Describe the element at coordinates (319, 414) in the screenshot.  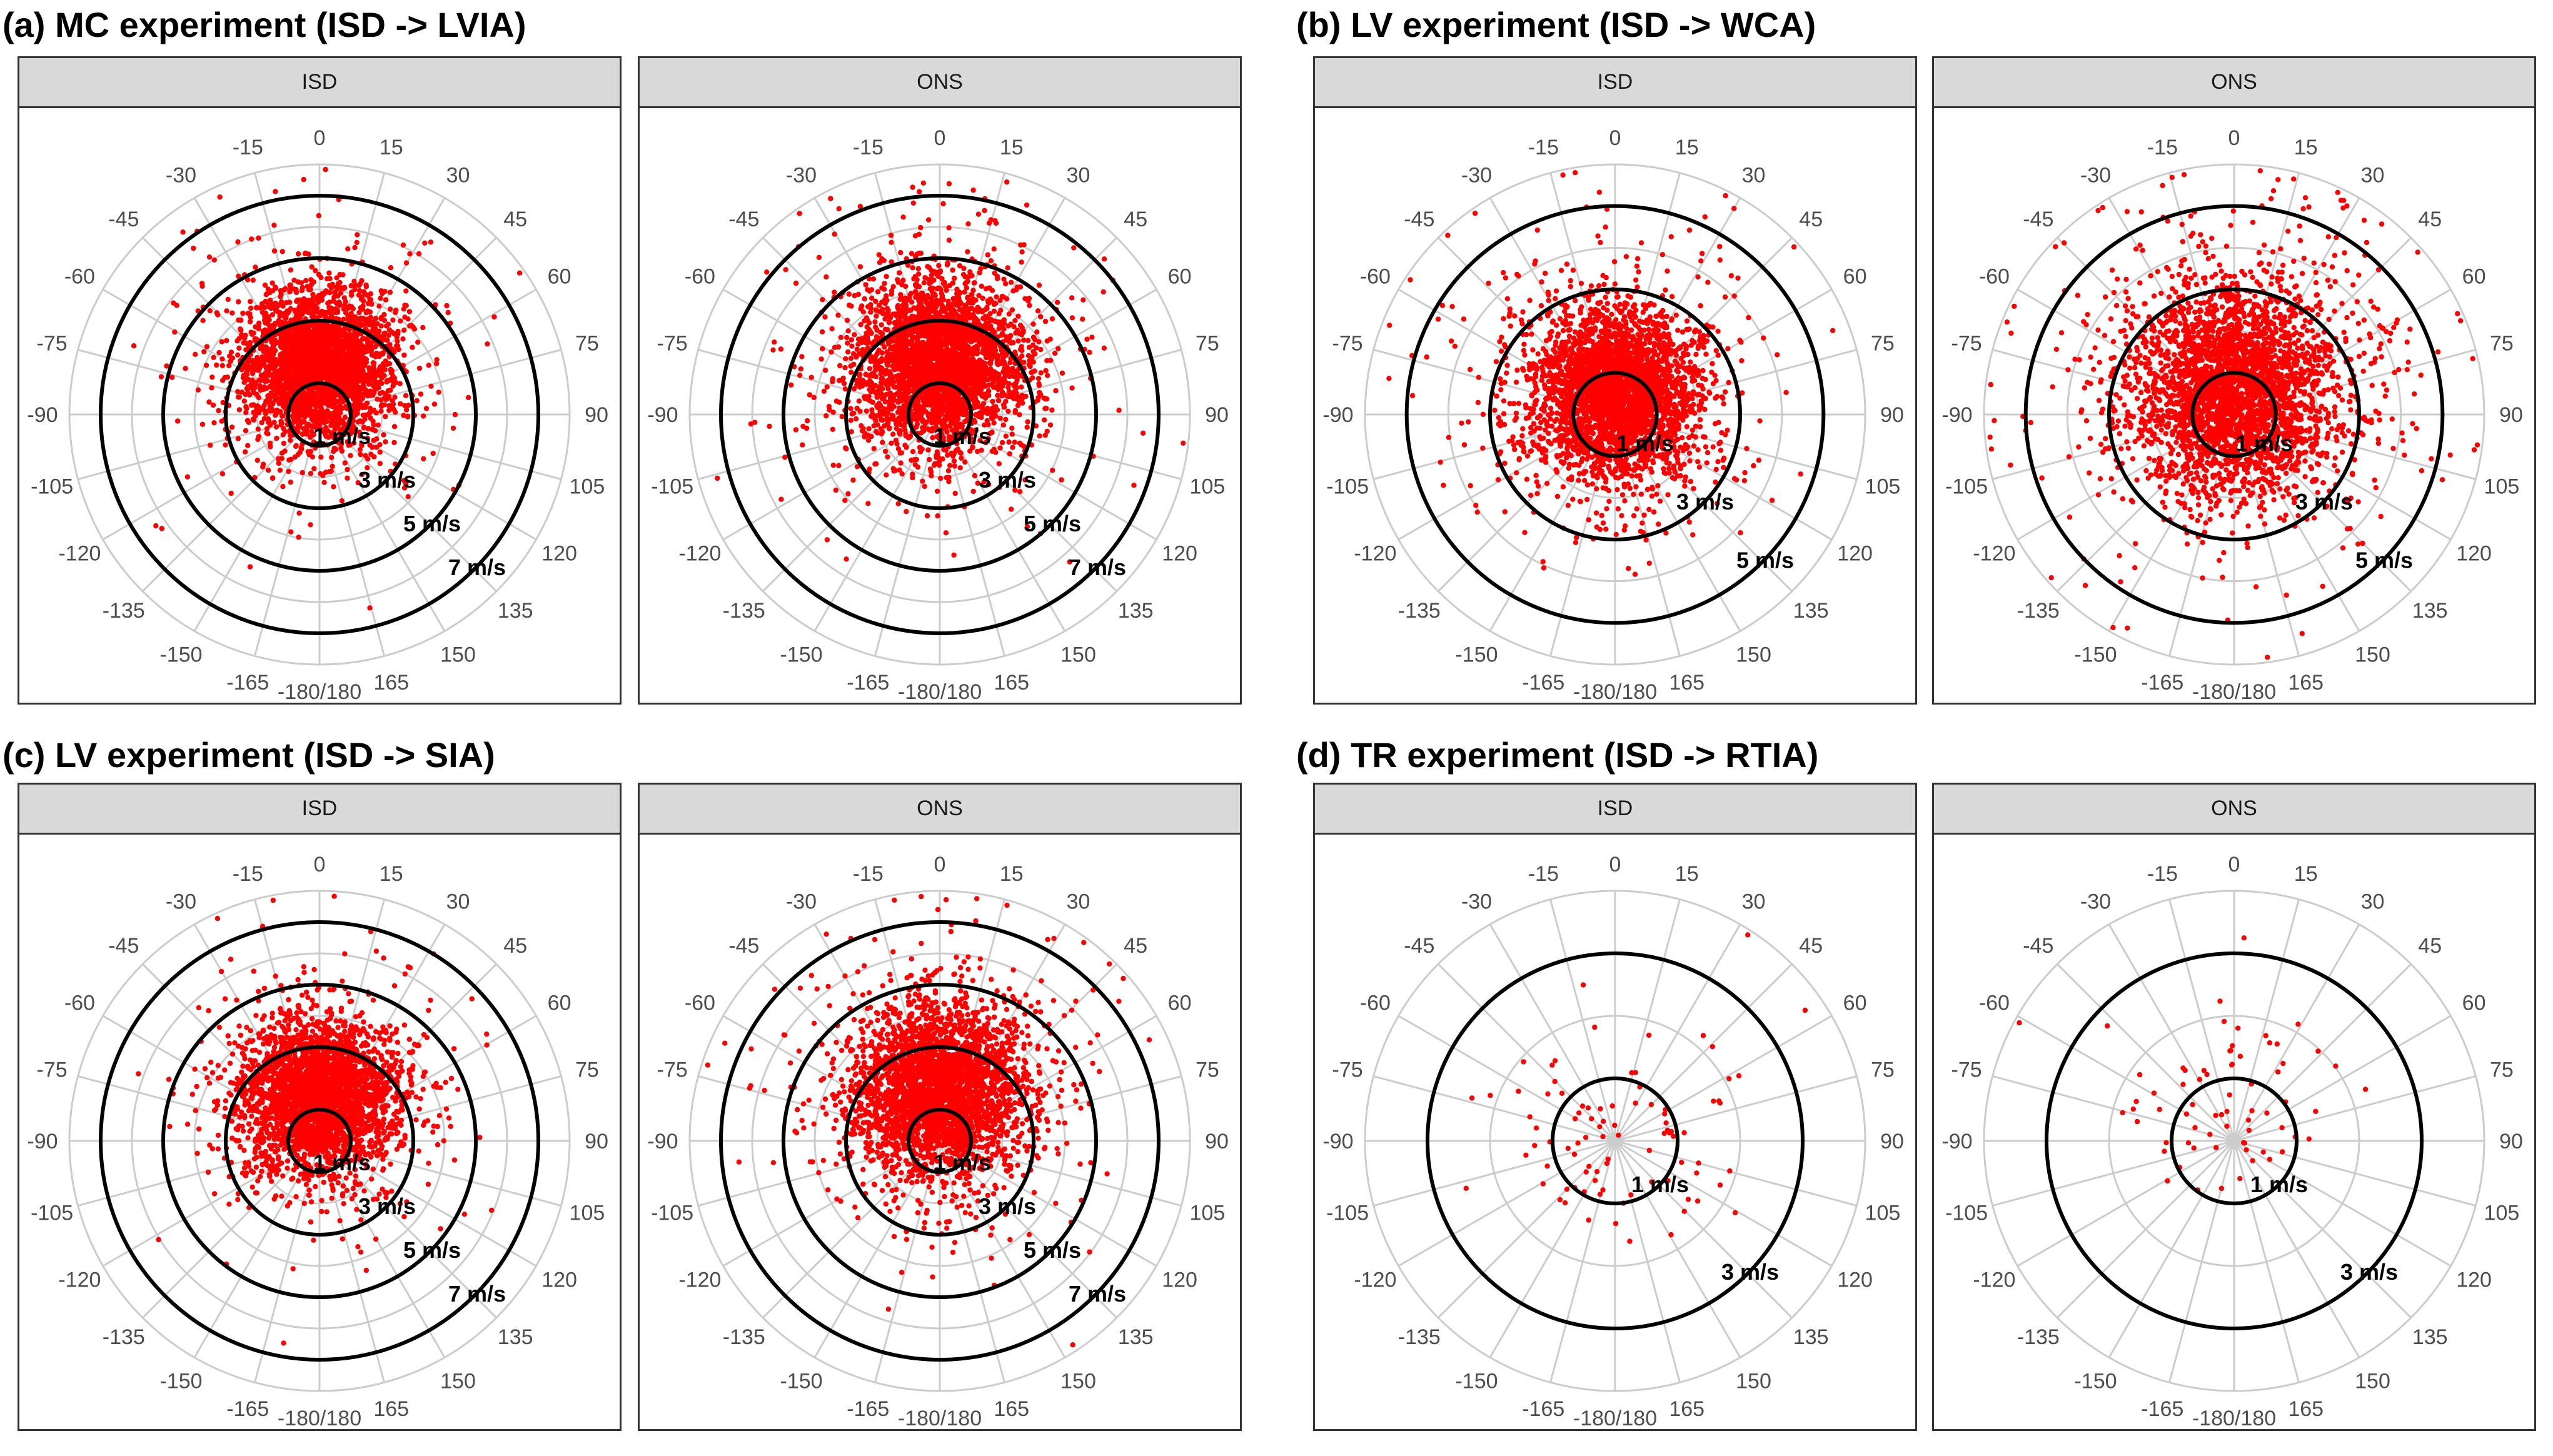
I see `rings-group` at that location.